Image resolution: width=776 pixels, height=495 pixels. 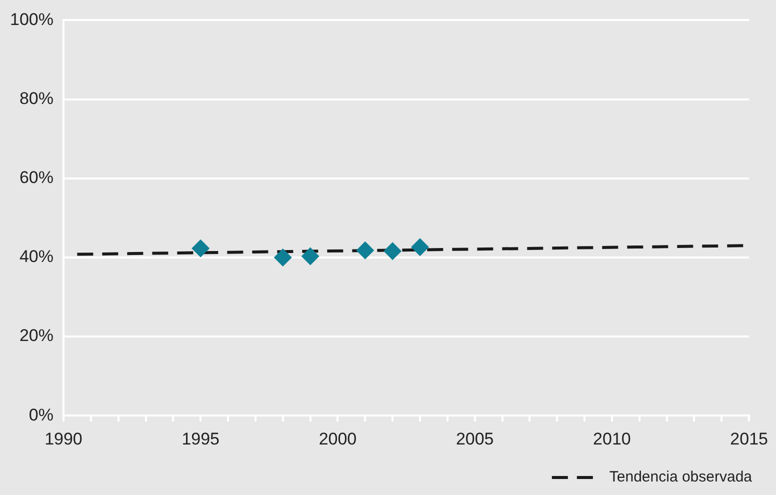 I want to click on y-tick-label: 40%, so click(x=36, y=256).